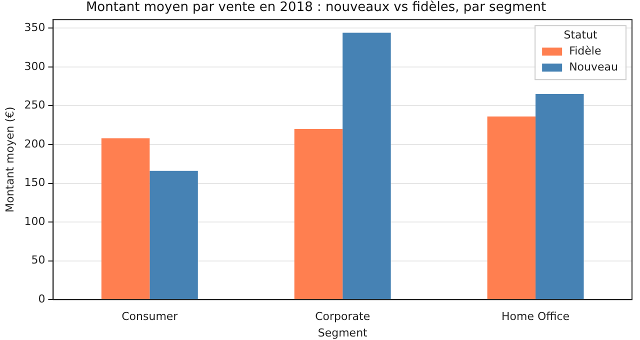 This screenshot has height=340, width=640. What do you see at coordinates (35, 183) in the screenshot?
I see `y-tick-label: 150` at bounding box center [35, 183].